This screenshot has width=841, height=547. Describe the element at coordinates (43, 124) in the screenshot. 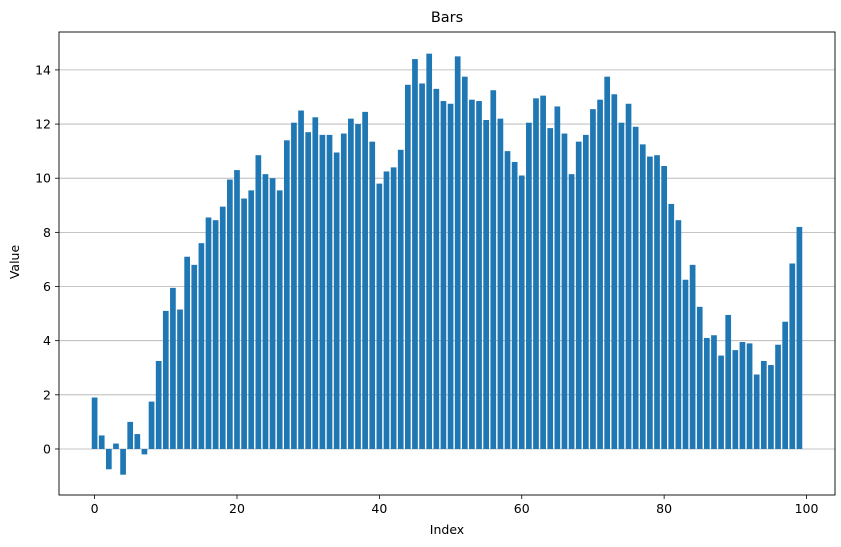

I see `y-tick-label: 12` at that location.